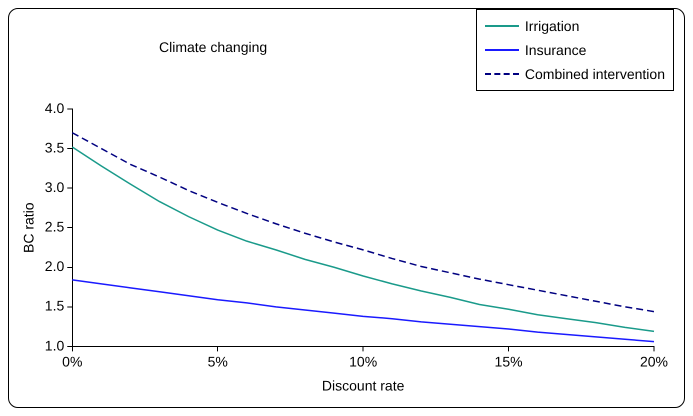  Describe the element at coordinates (54, 186) in the screenshot. I see `y-tick-label: 3.0` at that location.